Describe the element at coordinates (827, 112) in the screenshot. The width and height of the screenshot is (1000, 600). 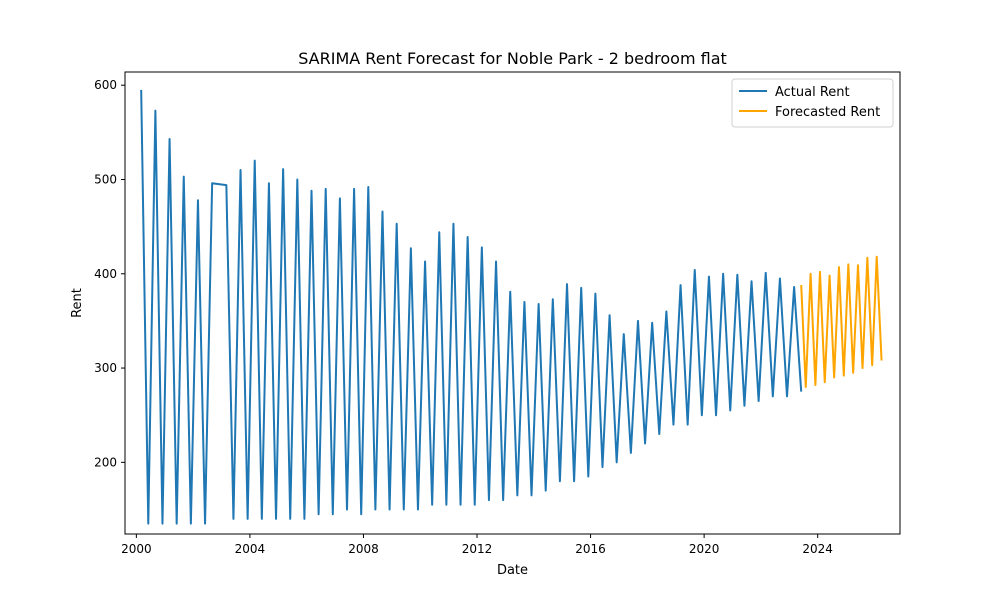
I see `legend-label-forecast: Forecasted Rent` at that location.